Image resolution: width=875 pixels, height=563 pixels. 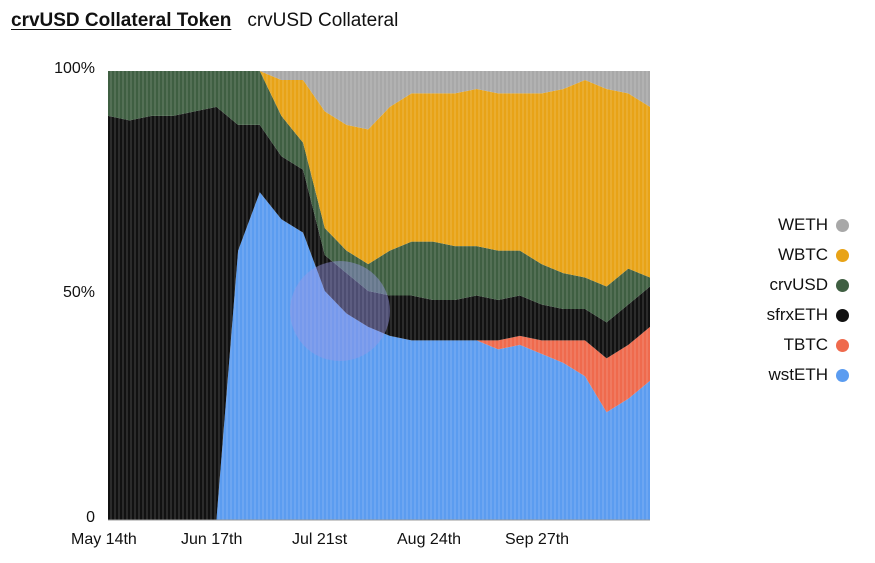 I want to click on x-tick-label: Sep 27th, so click(x=537, y=539).